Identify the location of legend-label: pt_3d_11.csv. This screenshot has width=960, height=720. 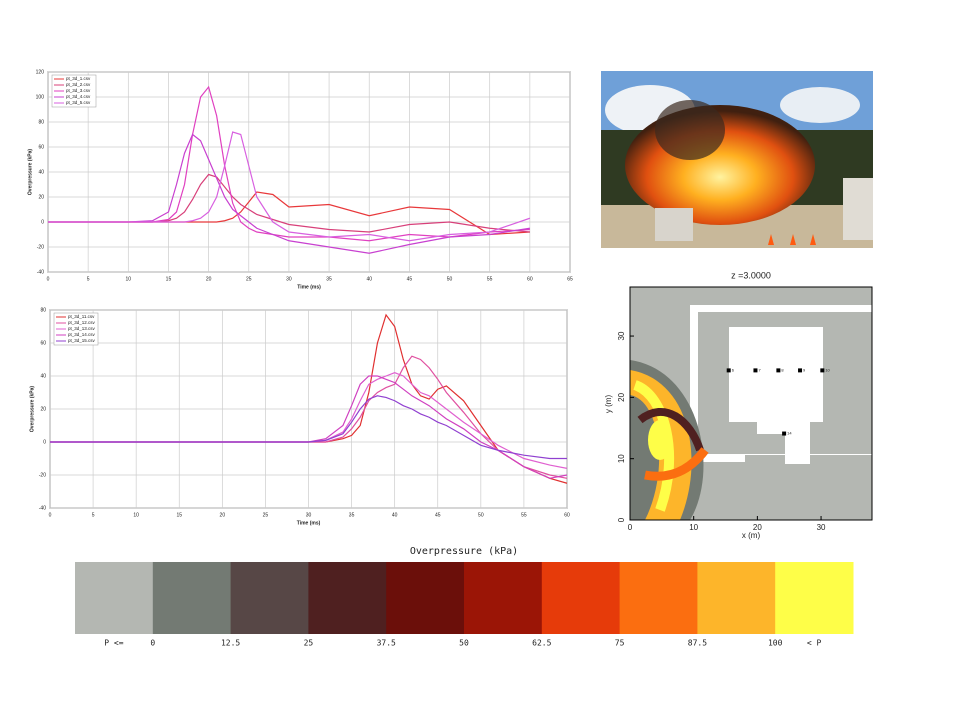
(81, 316).